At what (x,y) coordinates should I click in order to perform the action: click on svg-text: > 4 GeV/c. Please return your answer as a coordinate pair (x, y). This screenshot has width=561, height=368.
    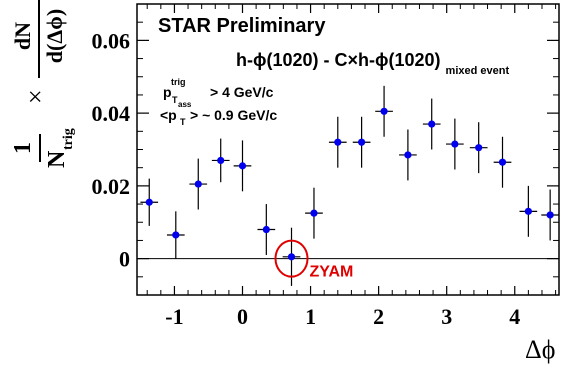
    Looking at the image, I should click on (242, 92).